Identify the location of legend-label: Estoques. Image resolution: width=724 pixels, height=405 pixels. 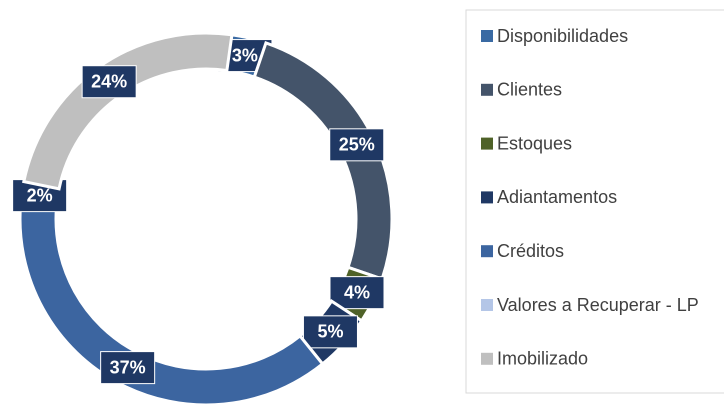
(534, 143).